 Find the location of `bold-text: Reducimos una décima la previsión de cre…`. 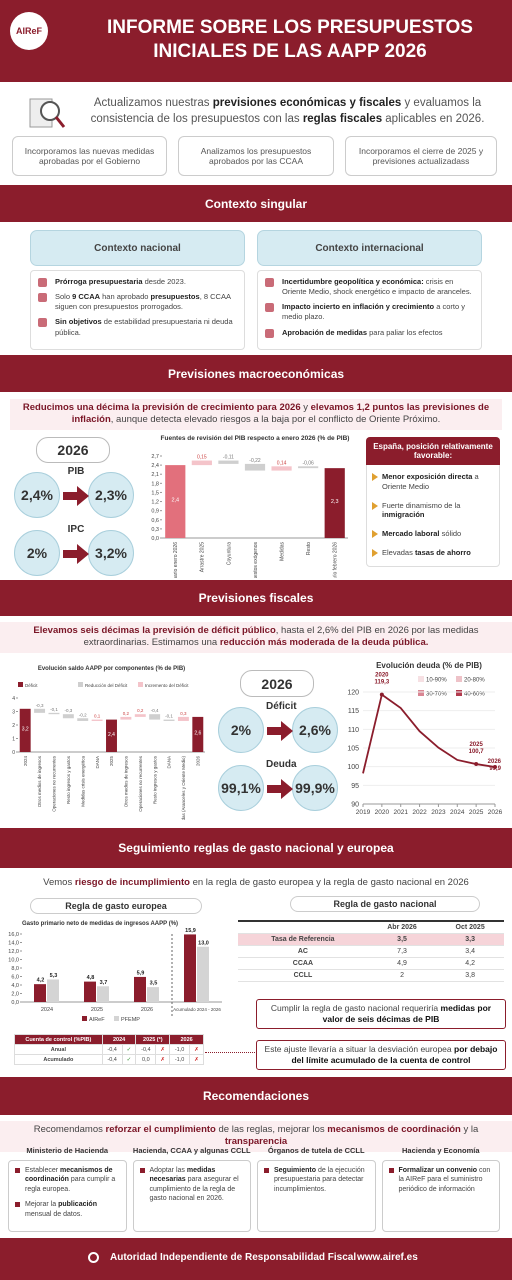

bold-text: Reducimos una décima la previsión de cre… is located at coordinates (161, 407).